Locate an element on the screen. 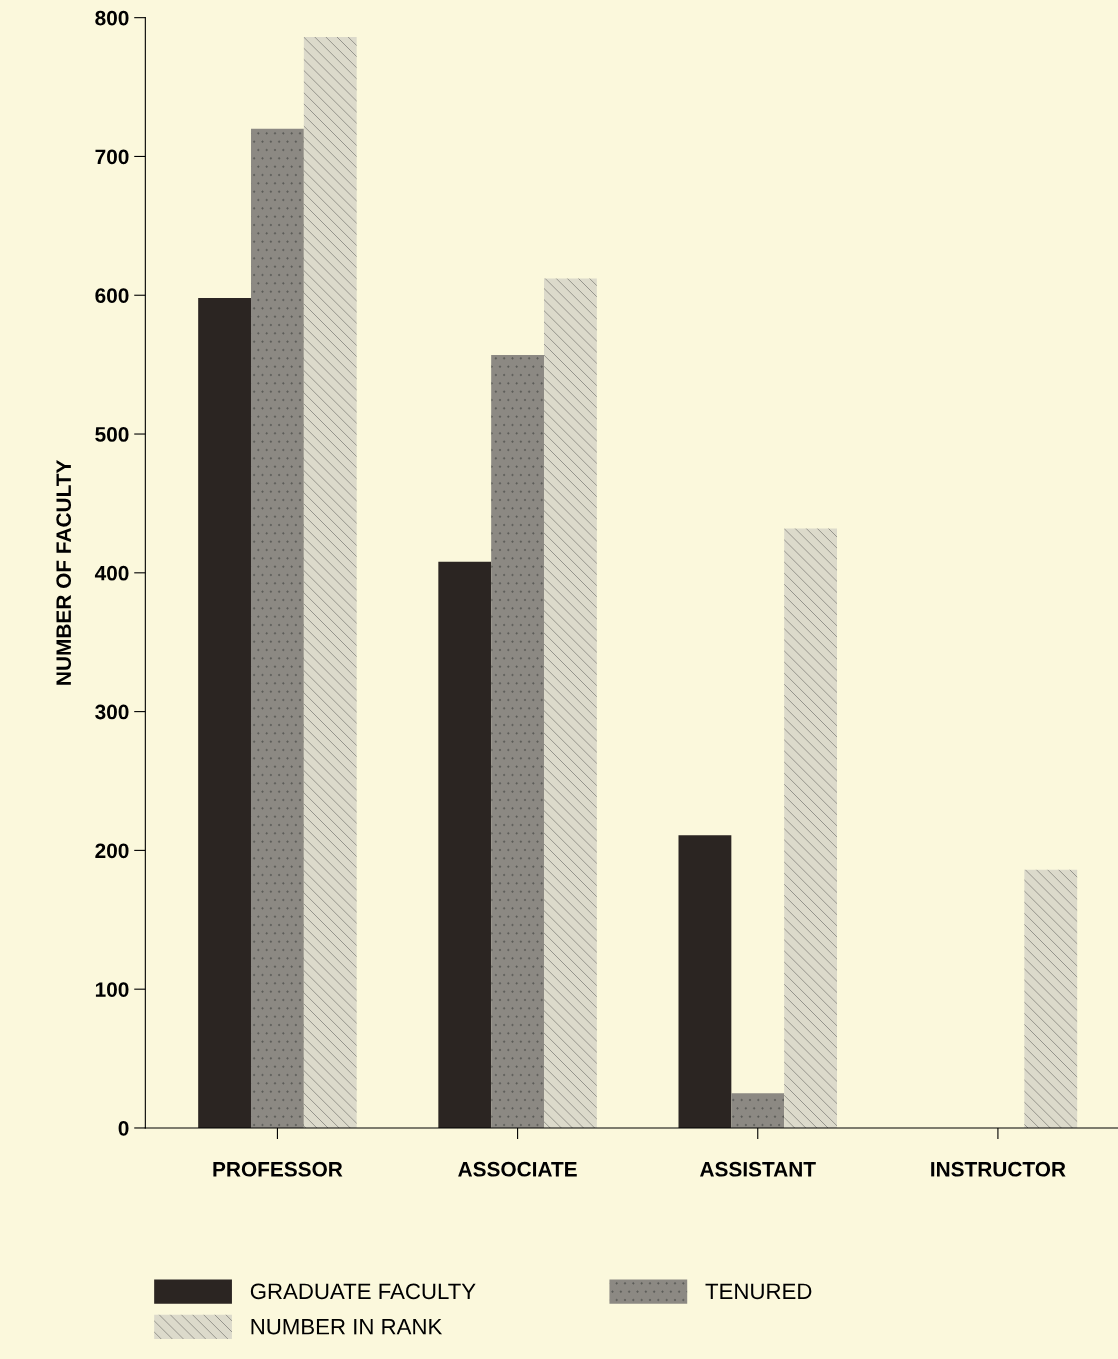 The width and height of the screenshot is (1118, 1359). legend-label: GRADUATE FACULTY is located at coordinates (363, 1291).